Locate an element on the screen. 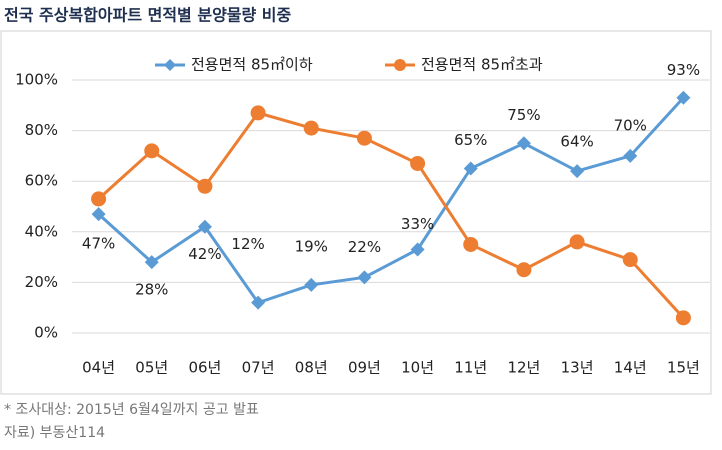 The width and height of the screenshot is (722, 450). y-tick-label: 0% is located at coordinates (46, 333).